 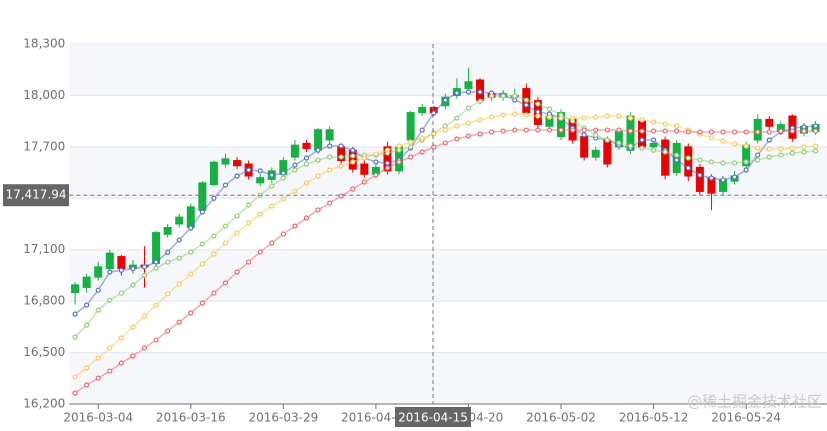 I want to click on x-tick-label: 2016-03-29, so click(x=283, y=418).